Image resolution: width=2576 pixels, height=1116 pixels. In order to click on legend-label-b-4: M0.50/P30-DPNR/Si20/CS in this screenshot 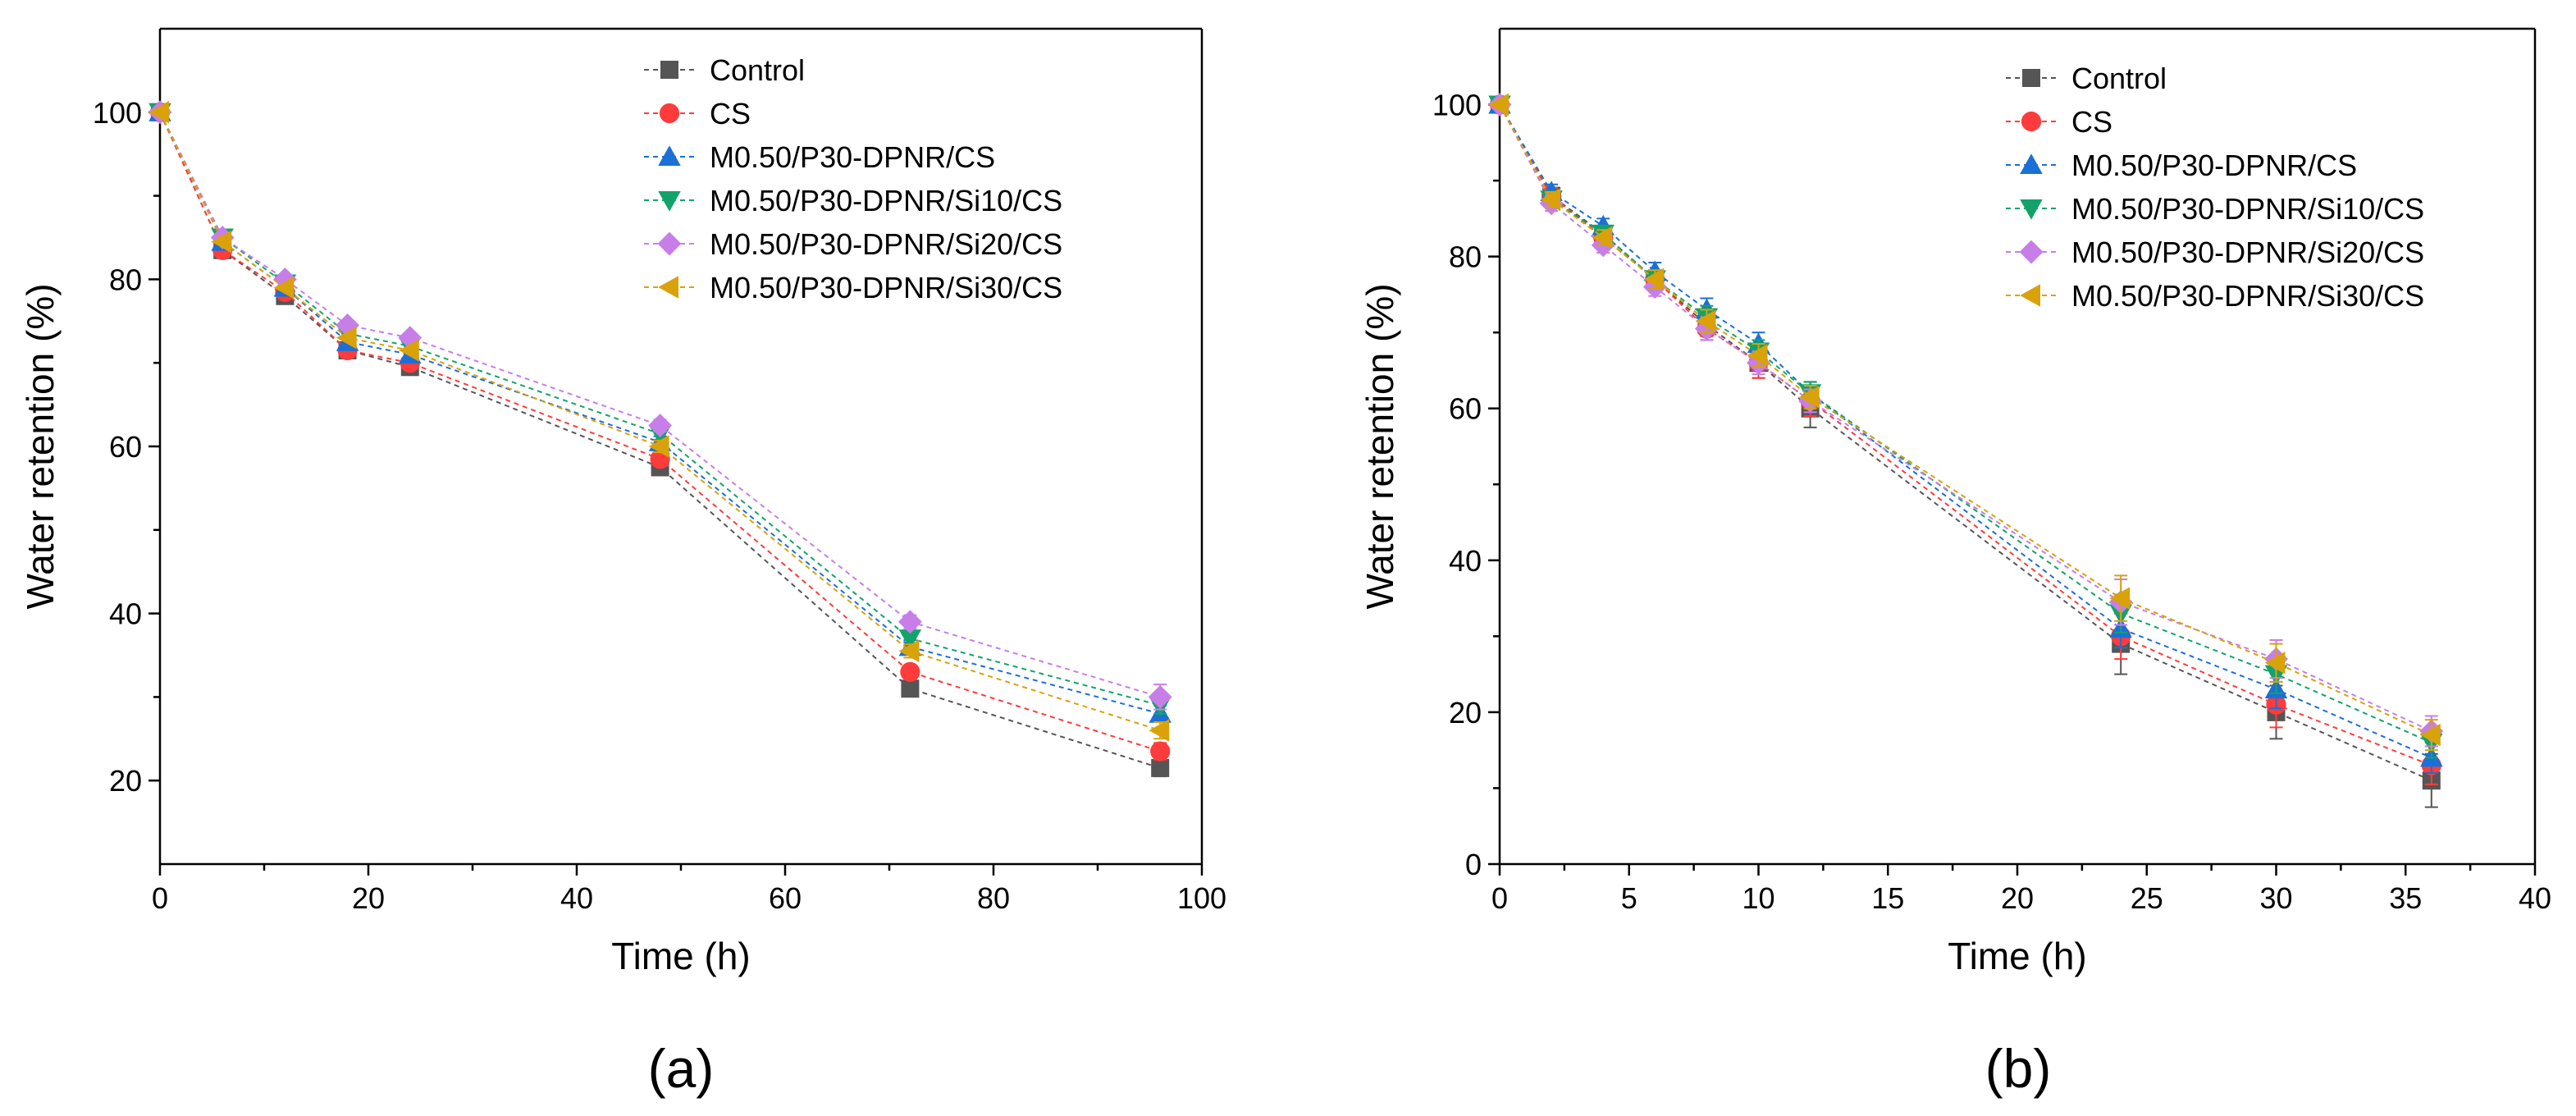, I will do `click(2248, 252)`.